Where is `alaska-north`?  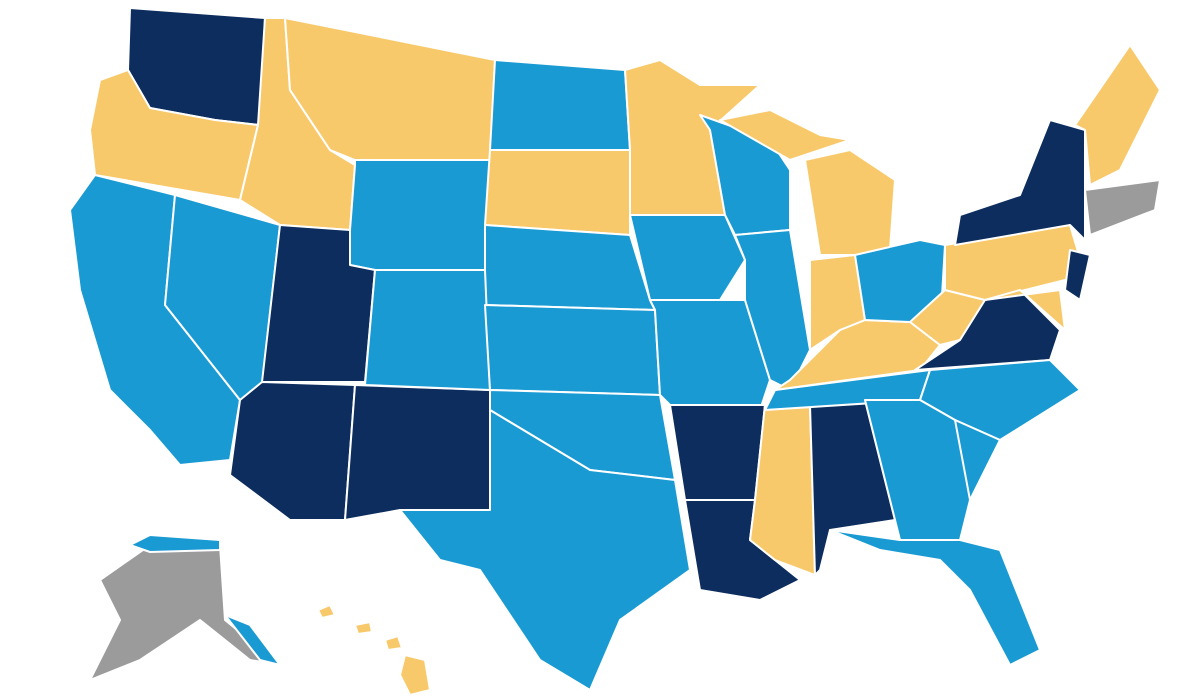
alaska-north is located at coordinates (175, 543).